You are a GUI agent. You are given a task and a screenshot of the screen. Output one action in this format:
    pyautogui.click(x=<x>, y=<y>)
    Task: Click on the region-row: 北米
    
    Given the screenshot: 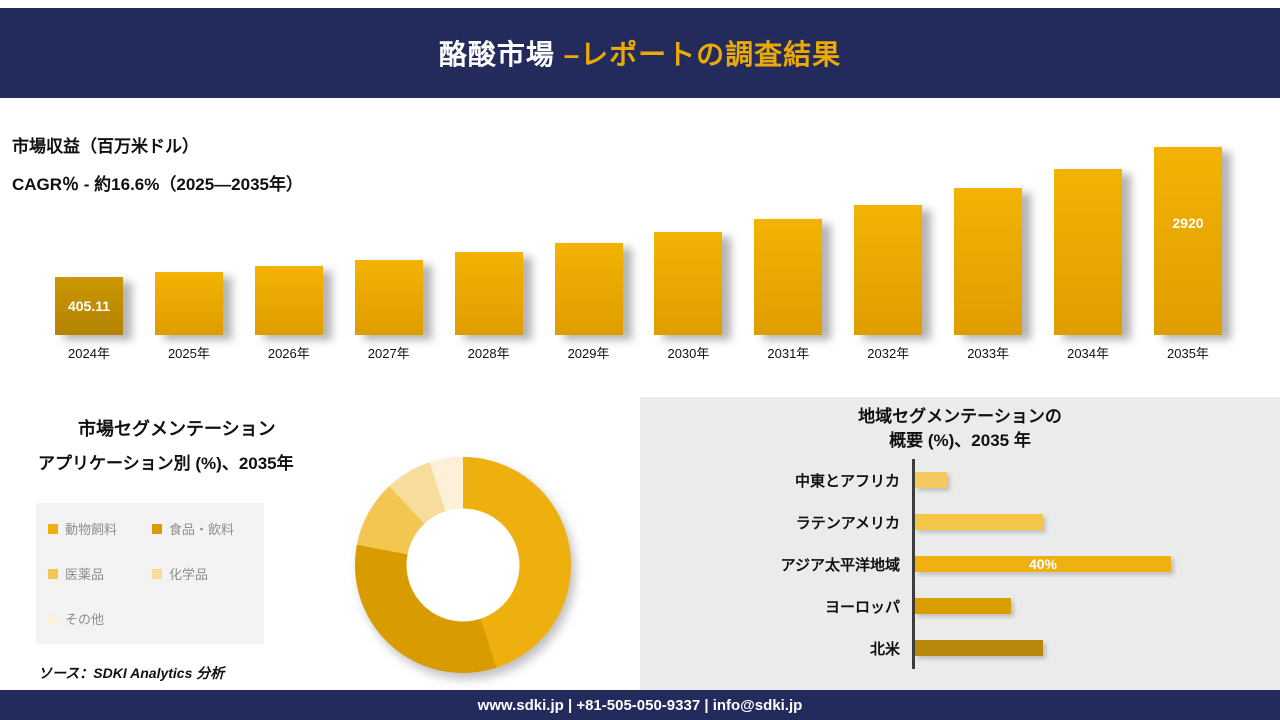 What is the action you would take?
    pyautogui.click(x=945, y=648)
    